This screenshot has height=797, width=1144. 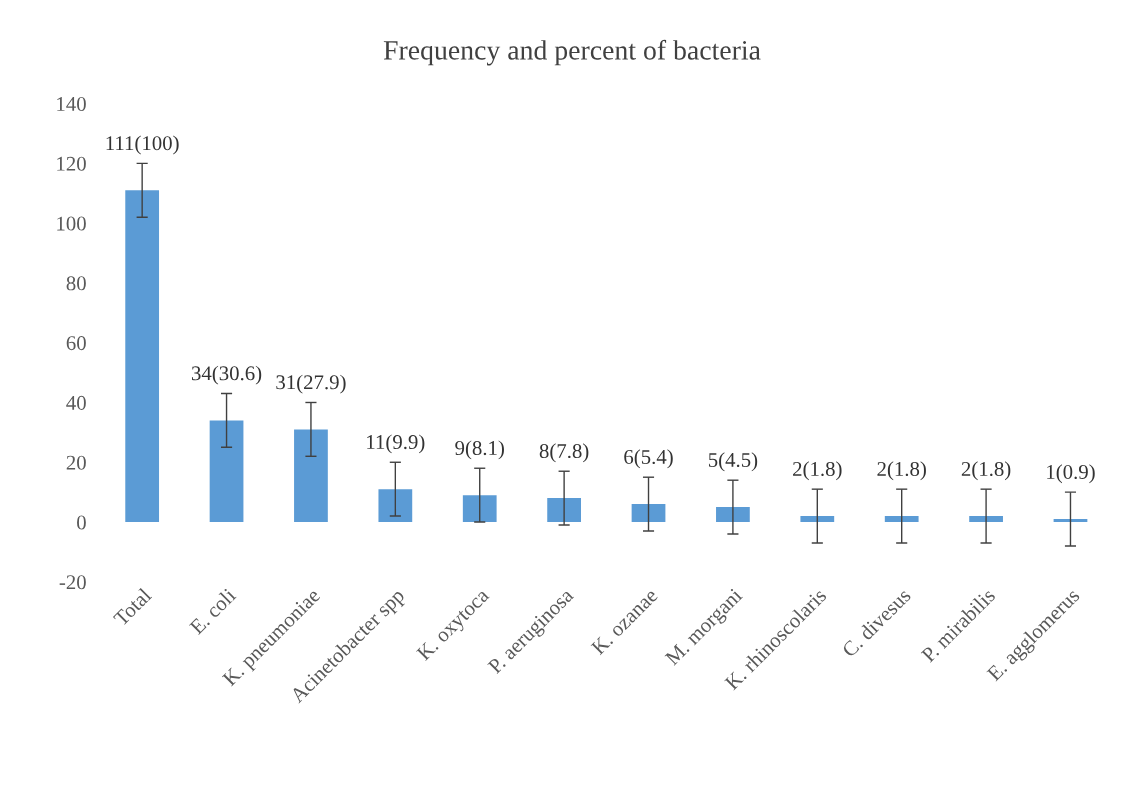 What do you see at coordinates (76, 283) in the screenshot?
I see `y-tick-label: 80` at bounding box center [76, 283].